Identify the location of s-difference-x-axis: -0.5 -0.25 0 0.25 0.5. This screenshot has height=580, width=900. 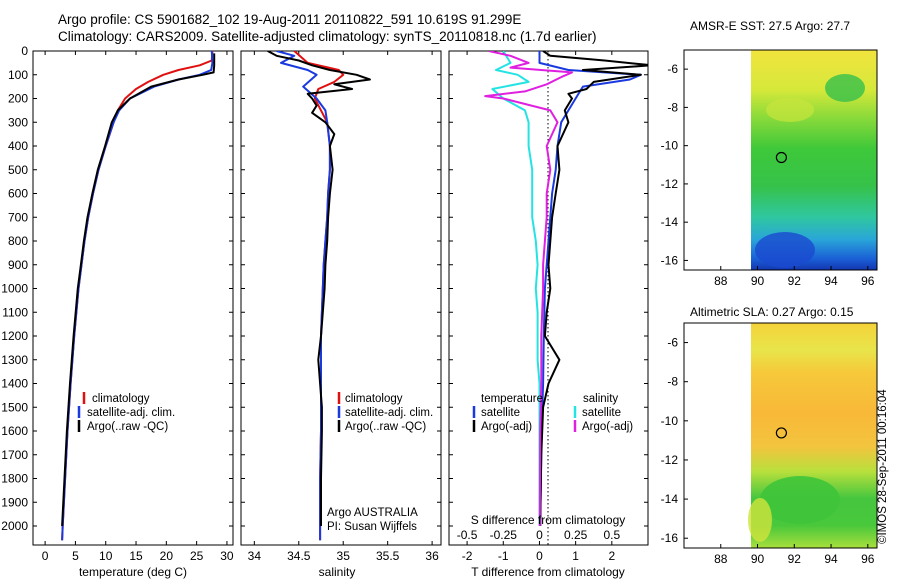
(539, 535).